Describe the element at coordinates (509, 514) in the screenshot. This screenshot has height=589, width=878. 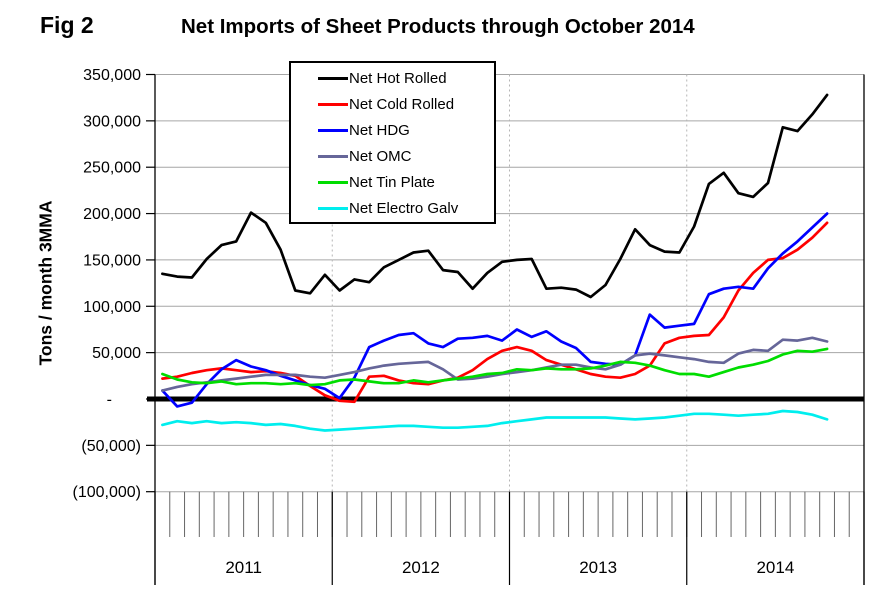
I see `month-ticks` at that location.